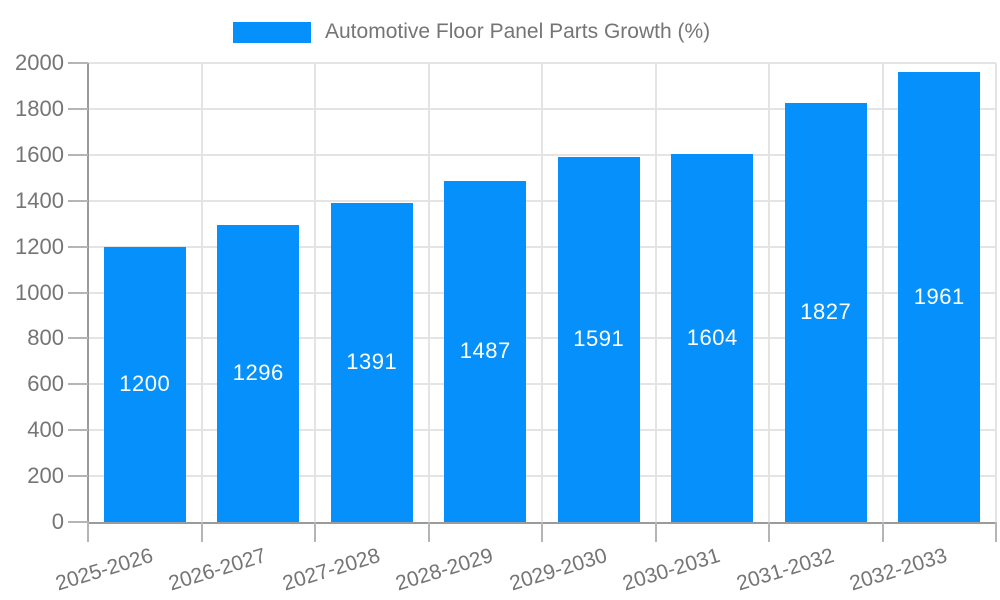  What do you see at coordinates (57, 521) in the screenshot?
I see `y-tick-label: 0` at bounding box center [57, 521].